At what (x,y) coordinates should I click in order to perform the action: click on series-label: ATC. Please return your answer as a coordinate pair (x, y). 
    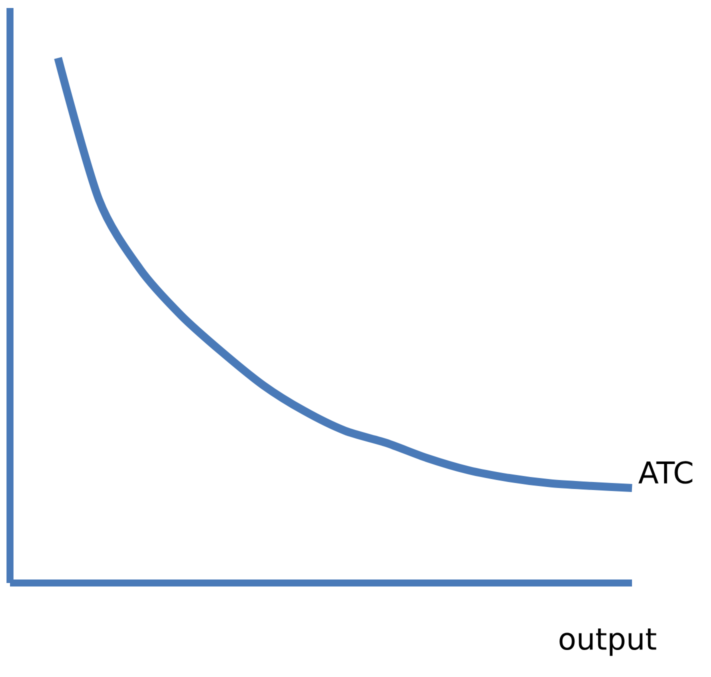
    Looking at the image, I should click on (665, 472).